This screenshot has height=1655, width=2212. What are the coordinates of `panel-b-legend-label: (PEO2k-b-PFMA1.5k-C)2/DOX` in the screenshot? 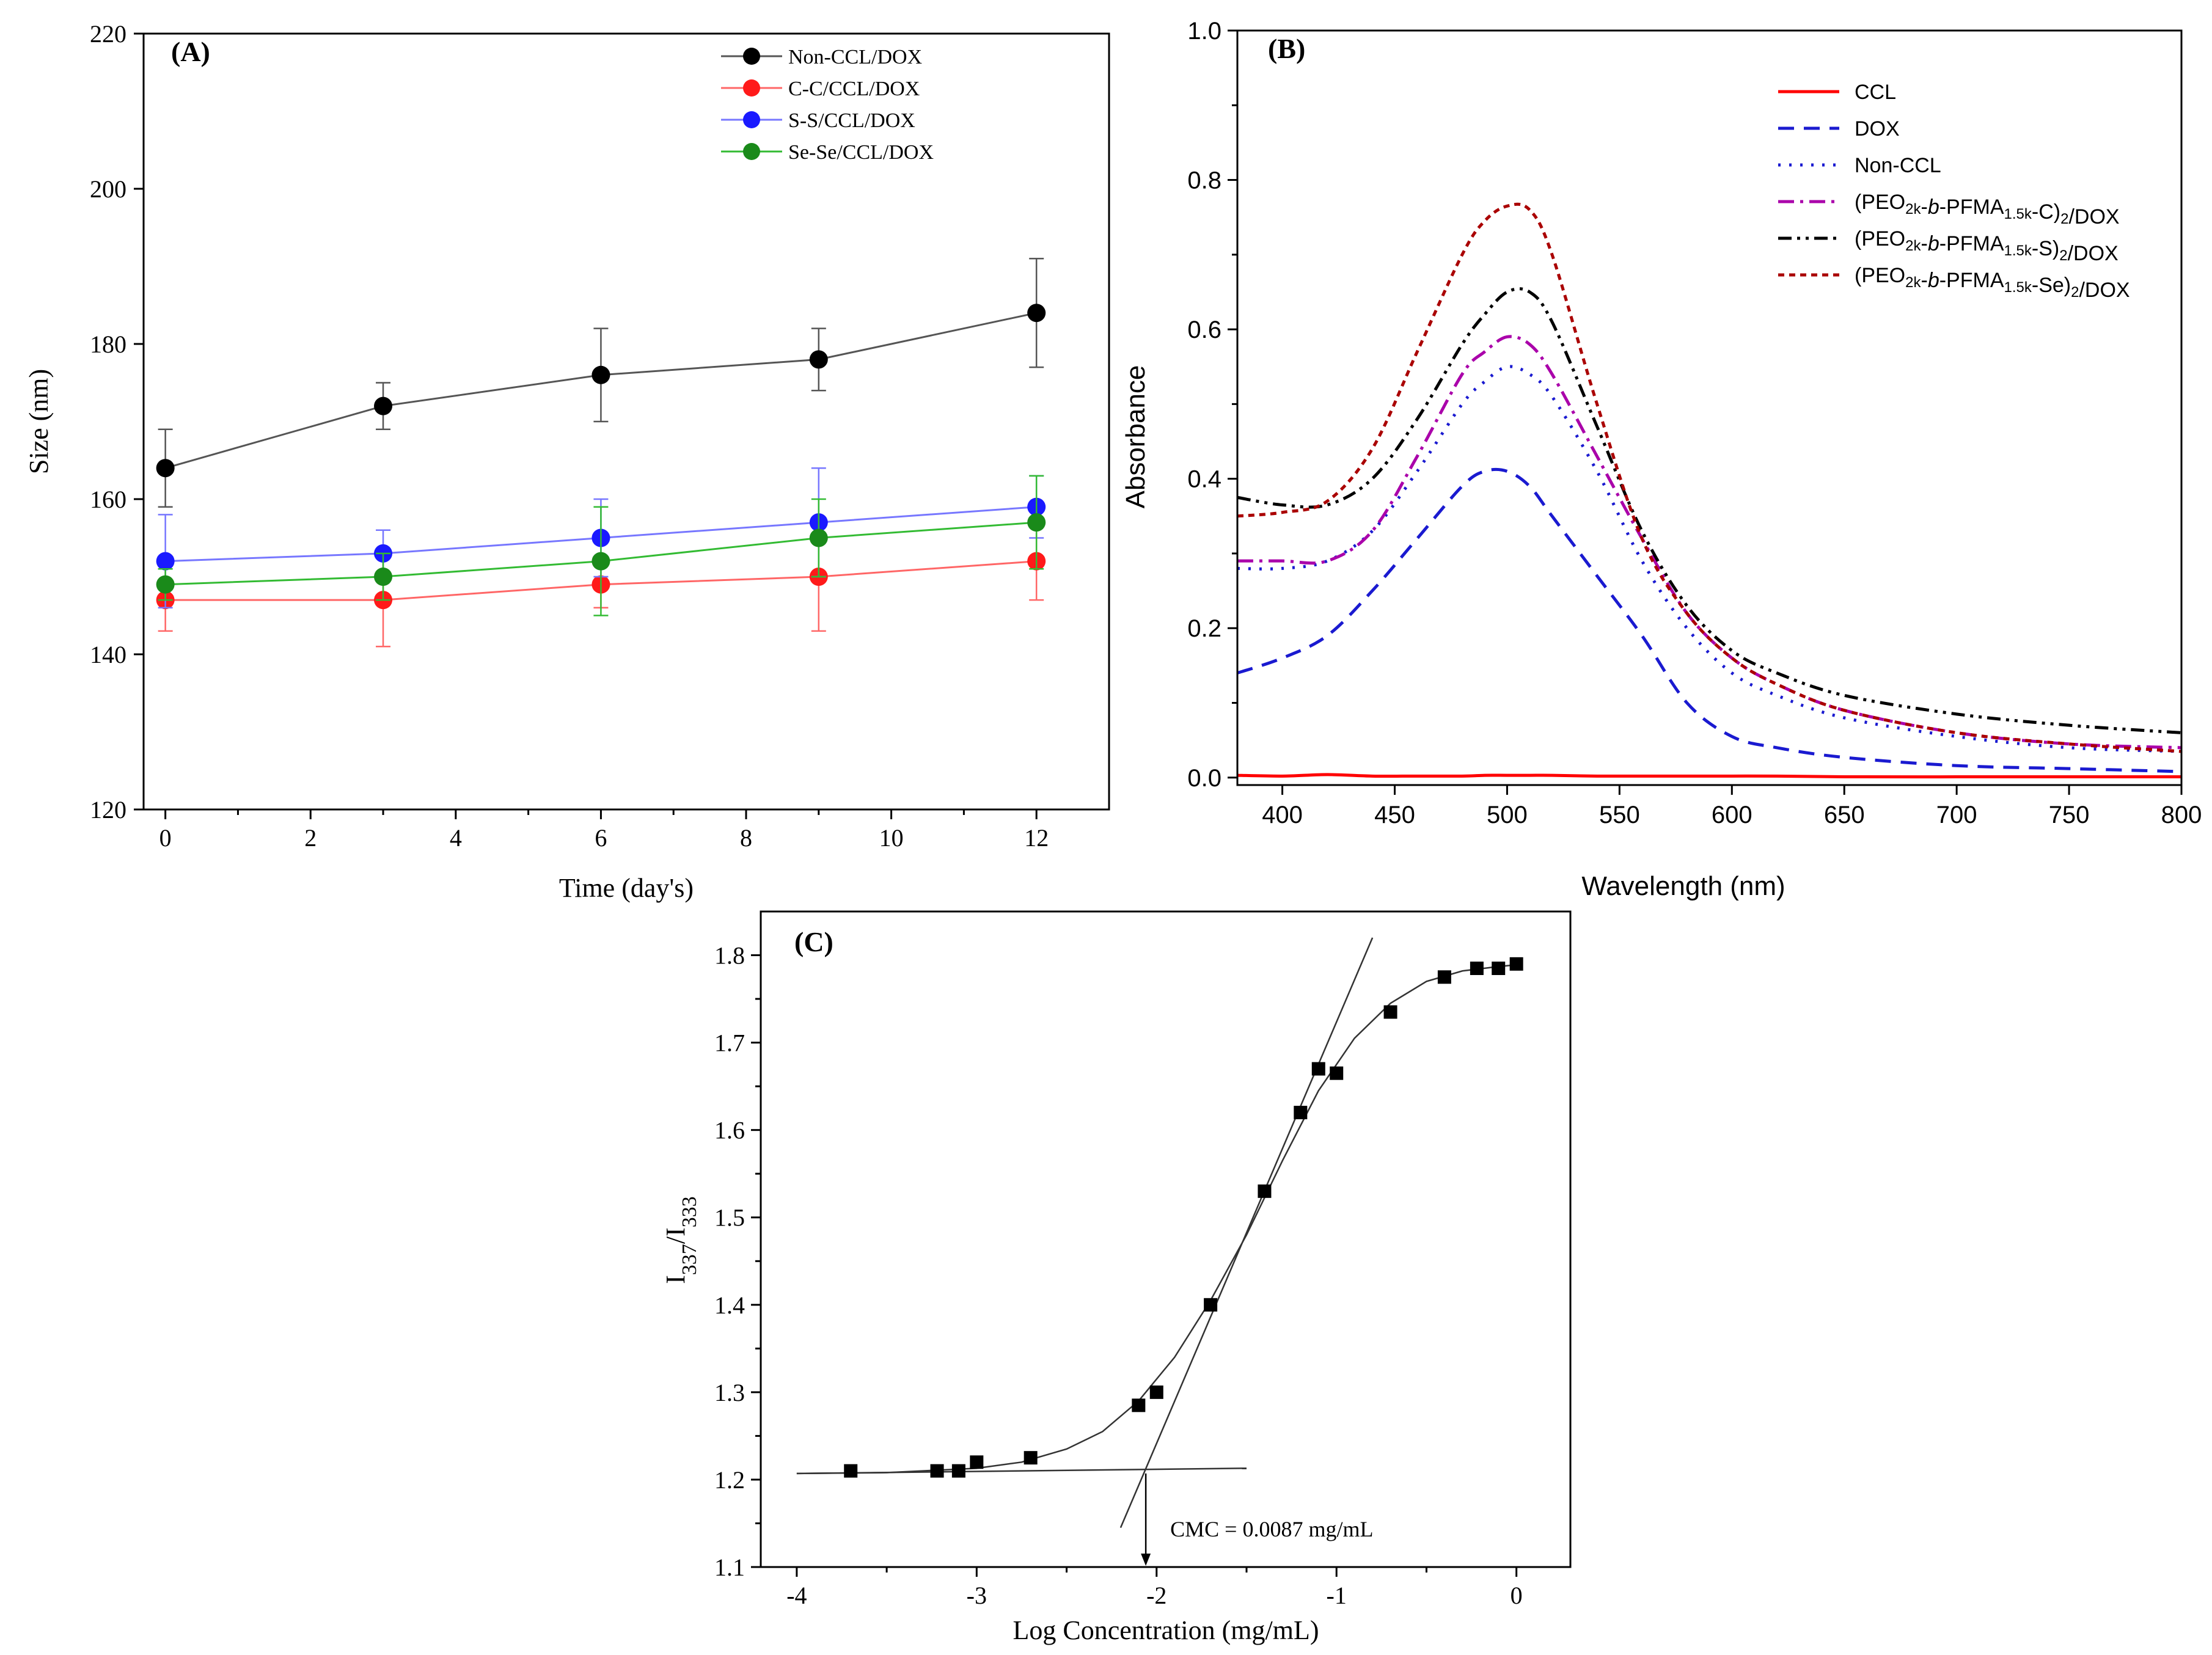 It's located at (1987, 209).